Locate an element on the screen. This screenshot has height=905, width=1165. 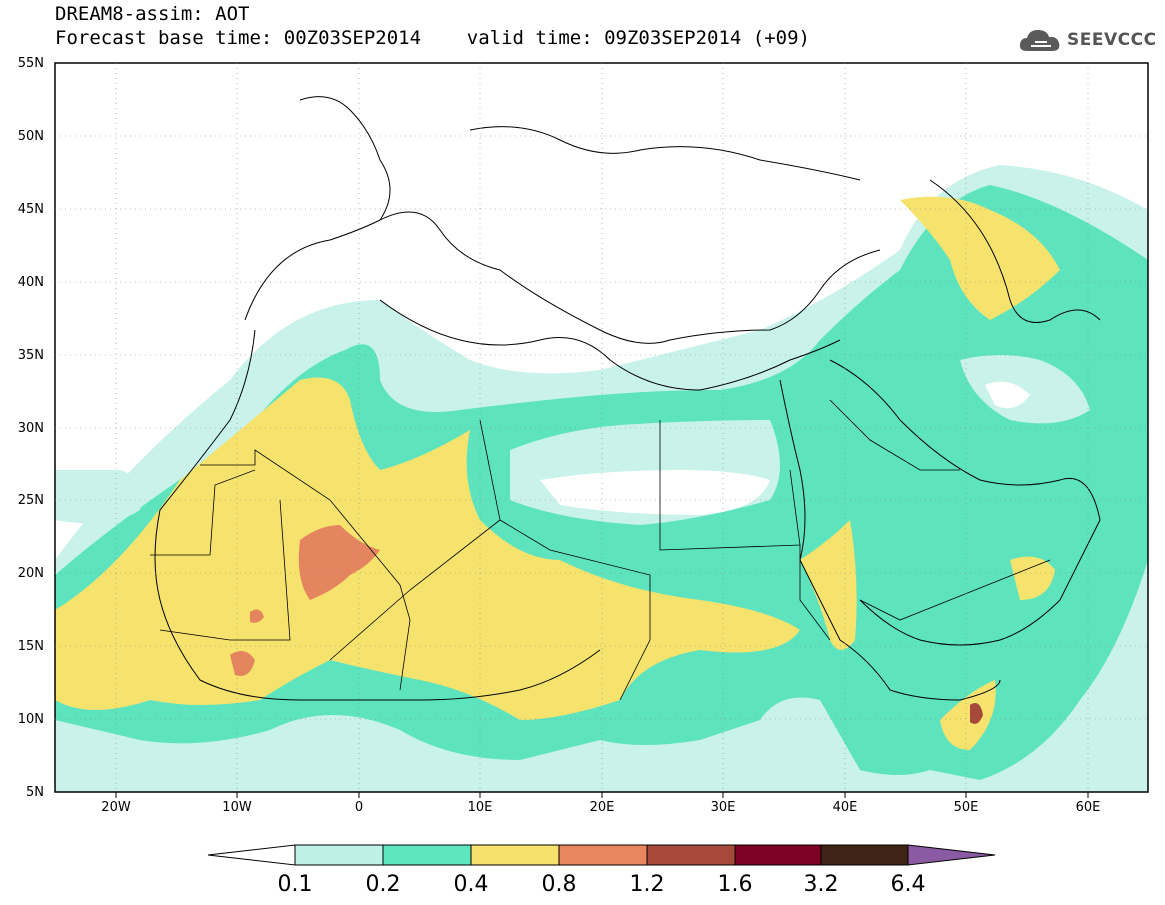
lat-label-10n: 10N is located at coordinates (30, 719).